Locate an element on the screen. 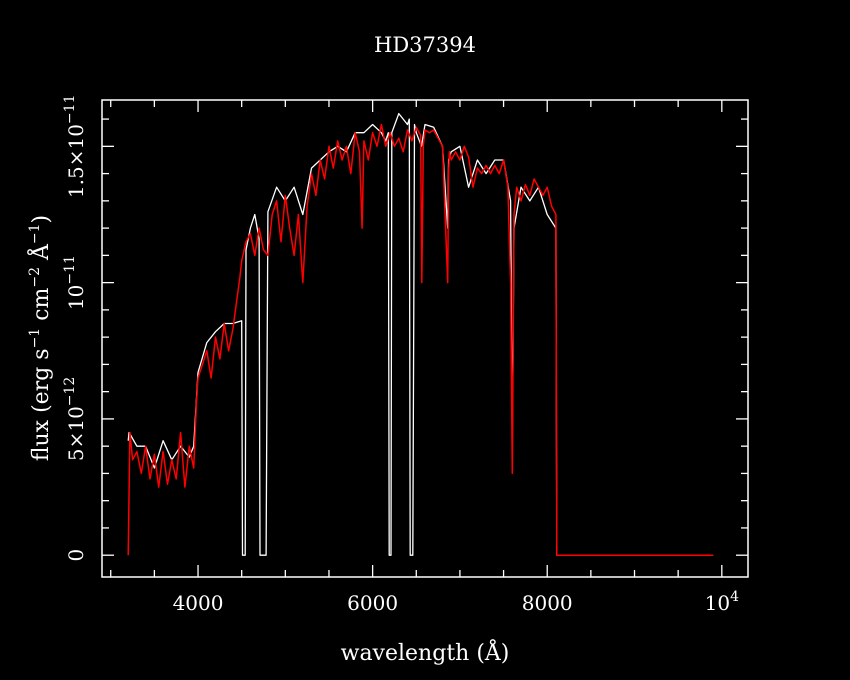 The height and width of the screenshot is (680, 850). y-tick-label-text: 5×10 is located at coordinates (76, 433).